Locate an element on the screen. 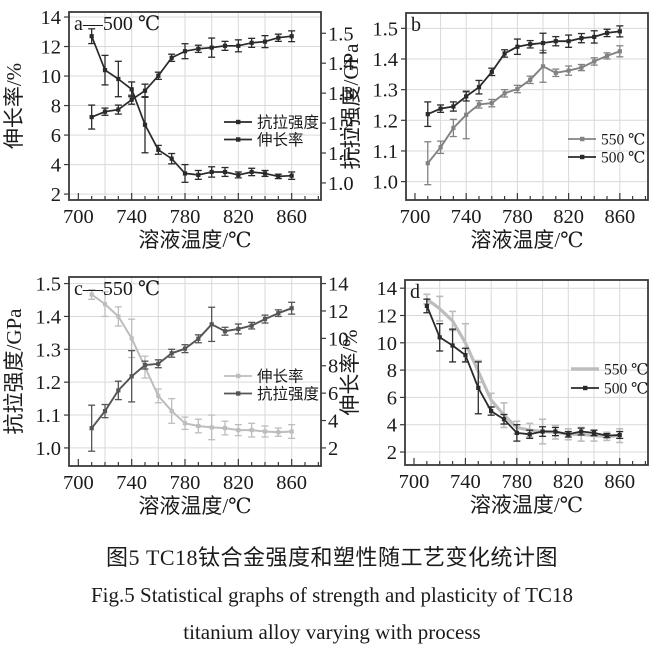 The width and height of the screenshot is (664, 651). grid-lines is located at coordinates (195, 106).